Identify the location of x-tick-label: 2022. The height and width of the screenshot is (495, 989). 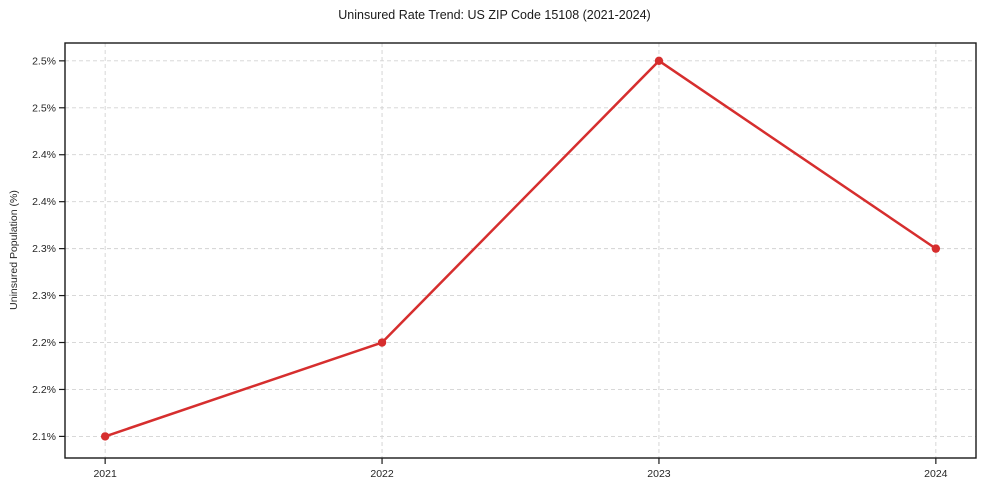
(382, 474).